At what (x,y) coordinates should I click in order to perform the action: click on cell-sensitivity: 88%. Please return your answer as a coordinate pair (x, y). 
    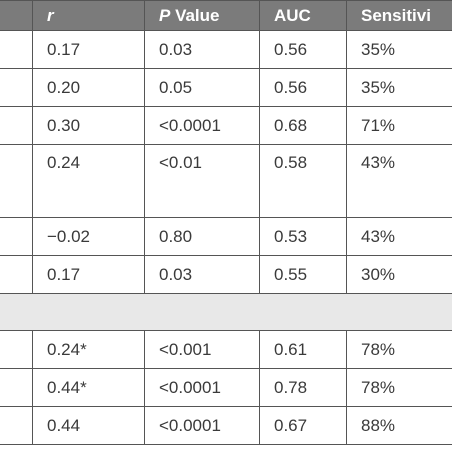
    Looking at the image, I should click on (399, 425).